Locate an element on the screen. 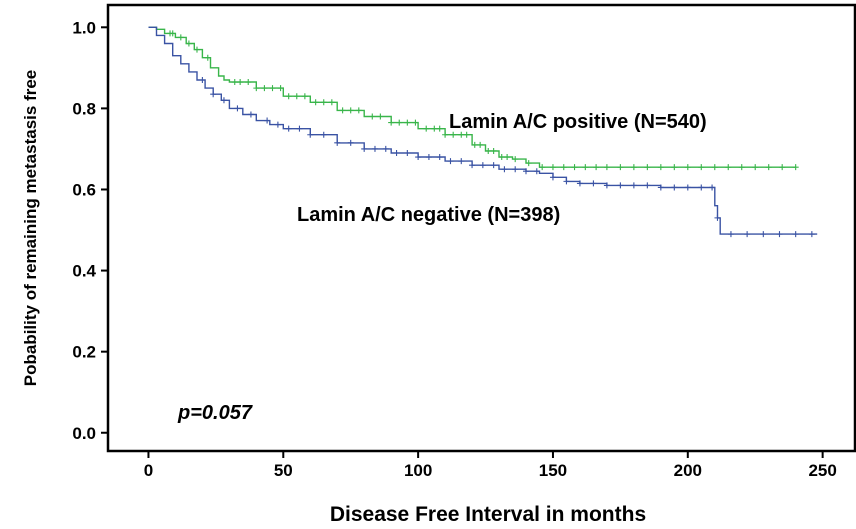 This screenshot has height=529, width=856. x-axis-title: Disease Free Interval in months is located at coordinates (488, 514).